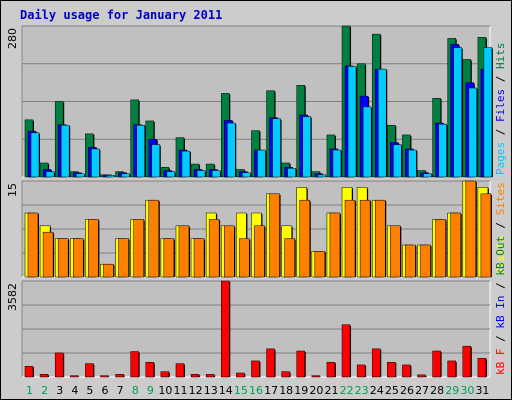 The height and width of the screenshot is (400, 512). What do you see at coordinates (12, 190) in the screenshot?
I see `panel-max-label: 15` at bounding box center [12, 190].